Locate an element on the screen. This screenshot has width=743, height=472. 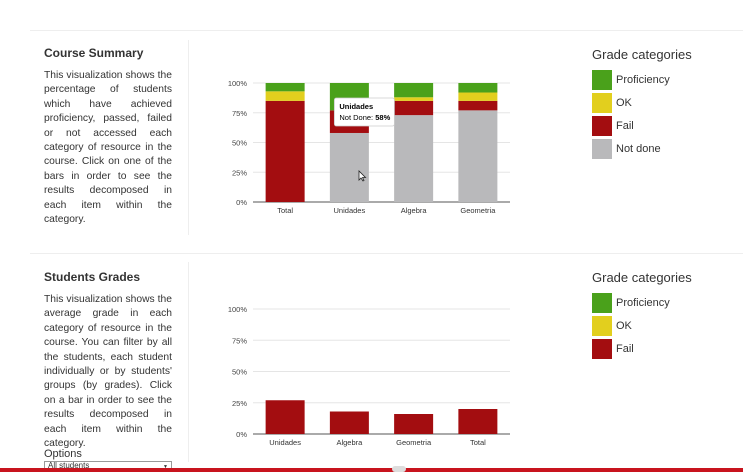
tooltip-value: Not Done: 58% is located at coordinates (364, 117).